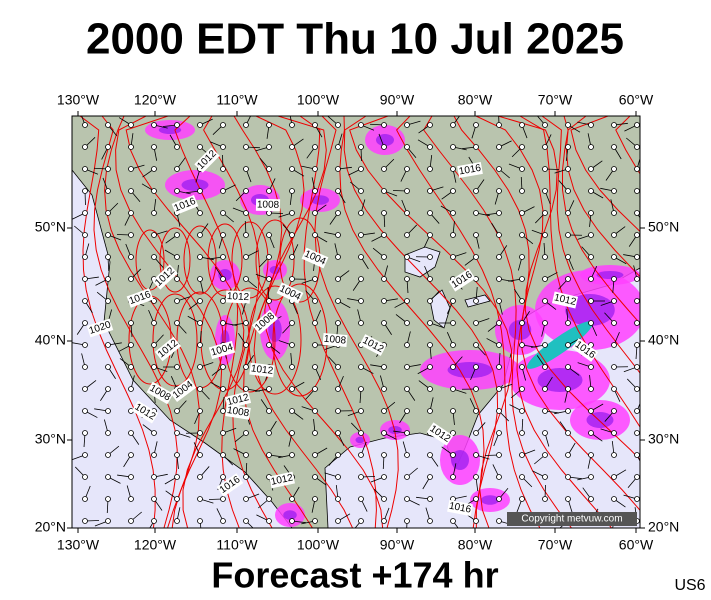 The height and width of the screenshot is (600, 711). What do you see at coordinates (78, 545) in the screenshot?
I see `lon-label-bottom: 130°W` at bounding box center [78, 545].